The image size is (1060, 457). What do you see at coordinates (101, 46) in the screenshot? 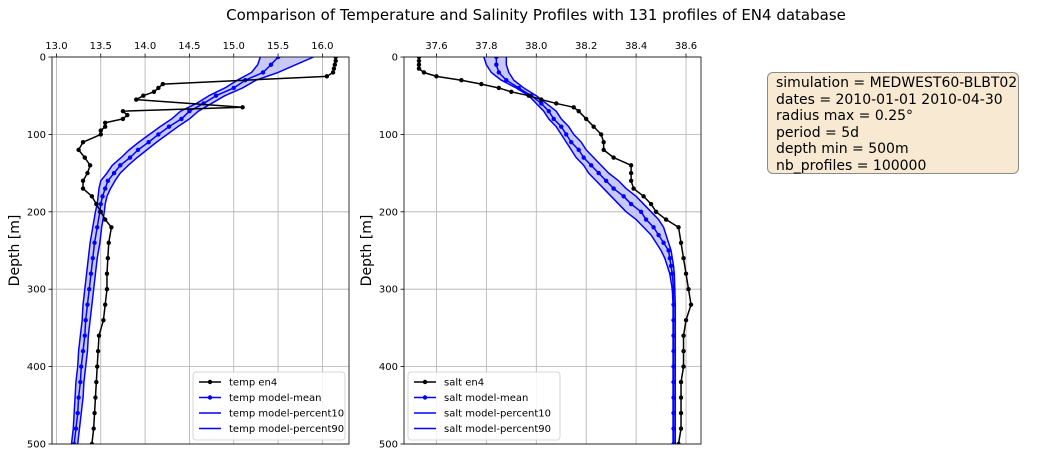
I see `x-tick-label: 13.5` at bounding box center [101, 46].